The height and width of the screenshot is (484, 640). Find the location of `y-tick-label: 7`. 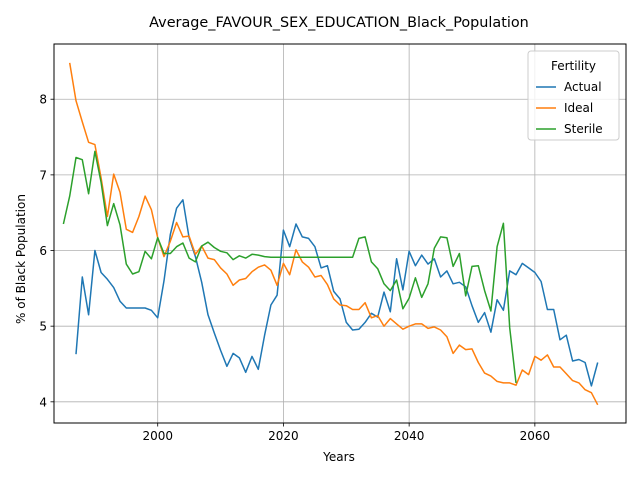

y-tick-label: 7 is located at coordinates (43, 175).